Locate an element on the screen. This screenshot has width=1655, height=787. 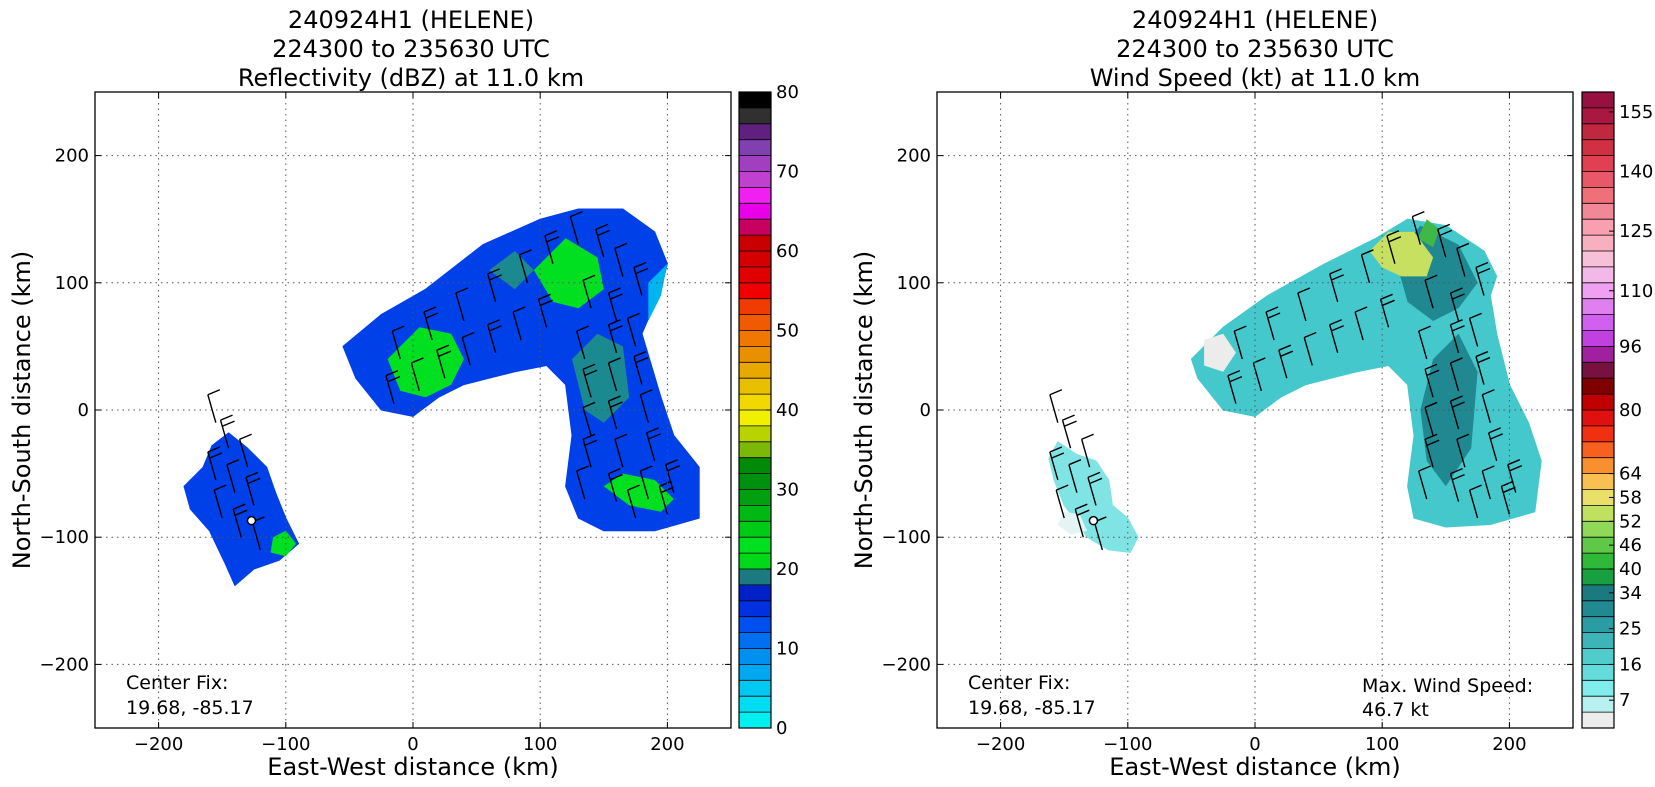
colorbar-tick-label: 64 is located at coordinates (1630, 474).